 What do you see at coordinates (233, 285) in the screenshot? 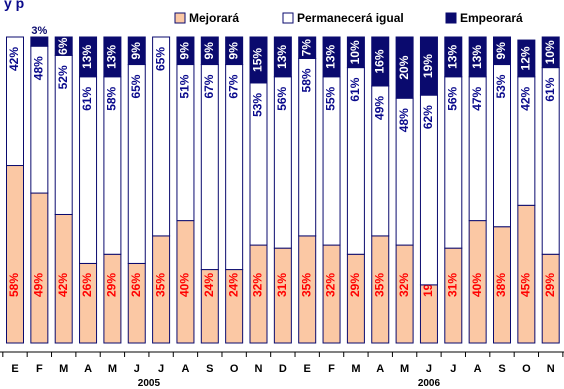
I see `data-label-0-9: 24%` at bounding box center [233, 285].